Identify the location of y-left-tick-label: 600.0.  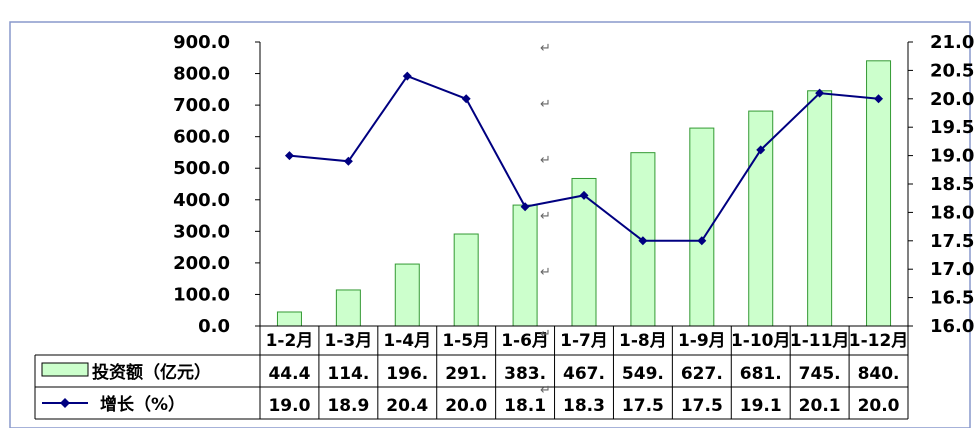
(201, 137).